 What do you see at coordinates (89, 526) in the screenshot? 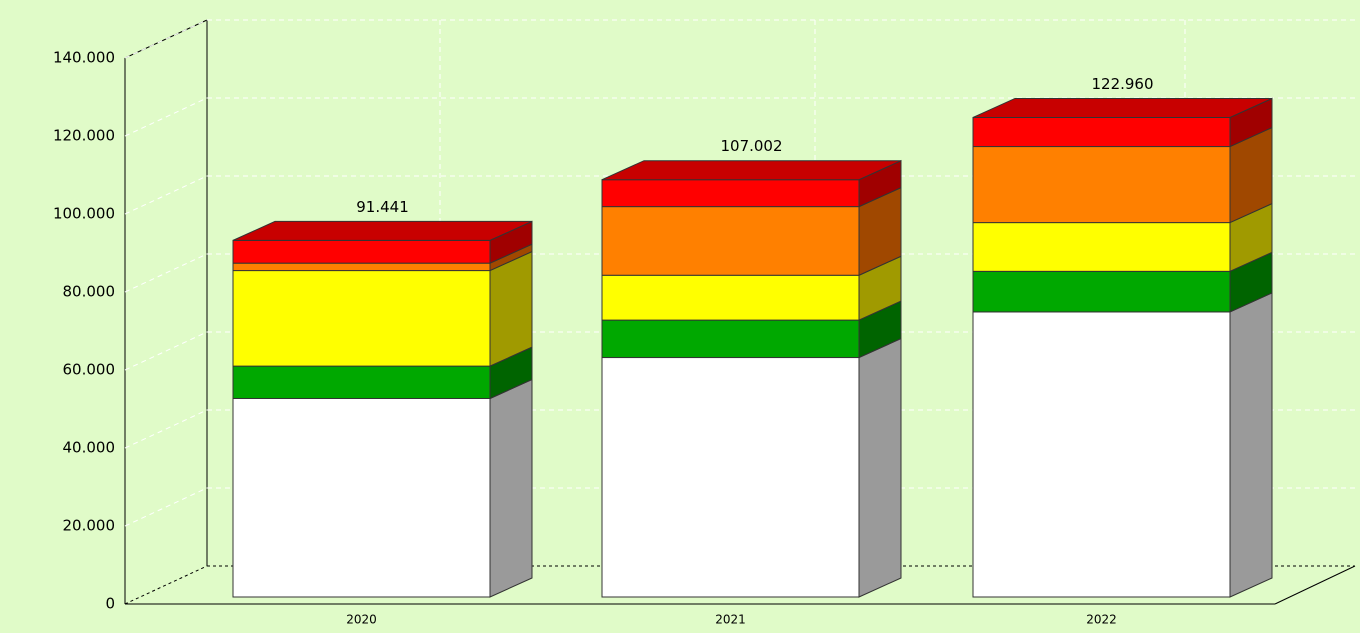
I see `y-tick-label: 20.000` at bounding box center [89, 526].